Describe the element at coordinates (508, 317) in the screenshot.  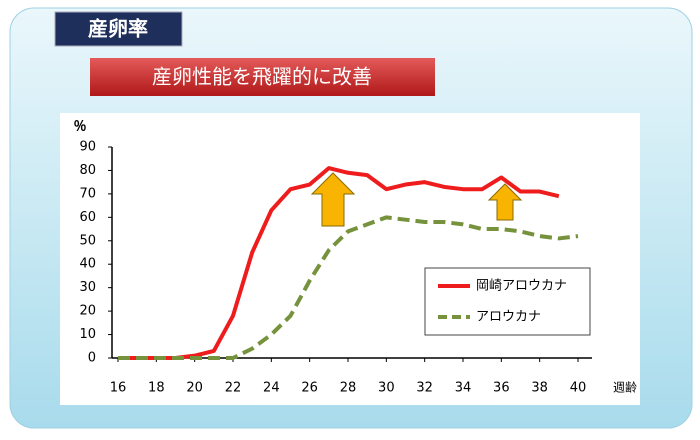
I see `legend-label: アロウカナ` at that location.